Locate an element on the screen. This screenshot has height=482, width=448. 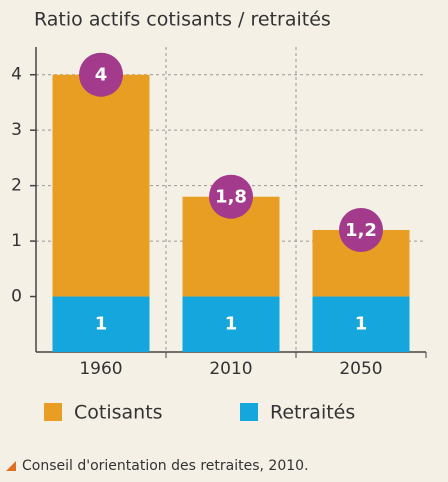
y-tick-label: 2 is located at coordinates (16, 186).